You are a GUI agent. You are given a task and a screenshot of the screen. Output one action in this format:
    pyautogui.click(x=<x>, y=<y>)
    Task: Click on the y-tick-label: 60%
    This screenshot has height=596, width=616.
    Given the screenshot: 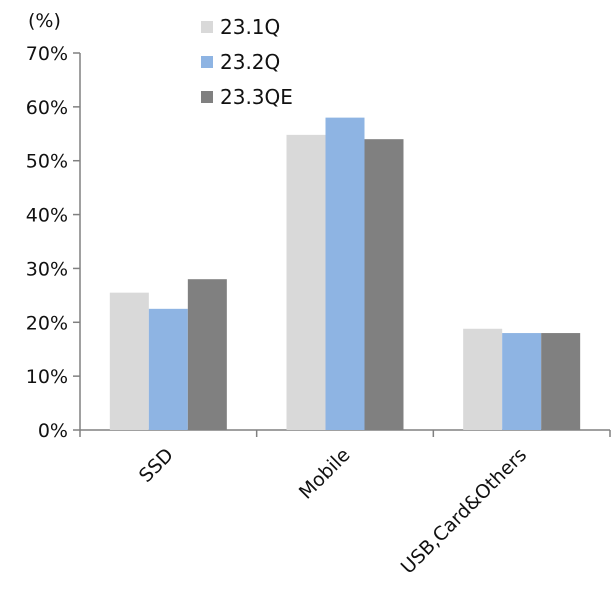 What is the action you would take?
    pyautogui.click(x=47, y=108)
    